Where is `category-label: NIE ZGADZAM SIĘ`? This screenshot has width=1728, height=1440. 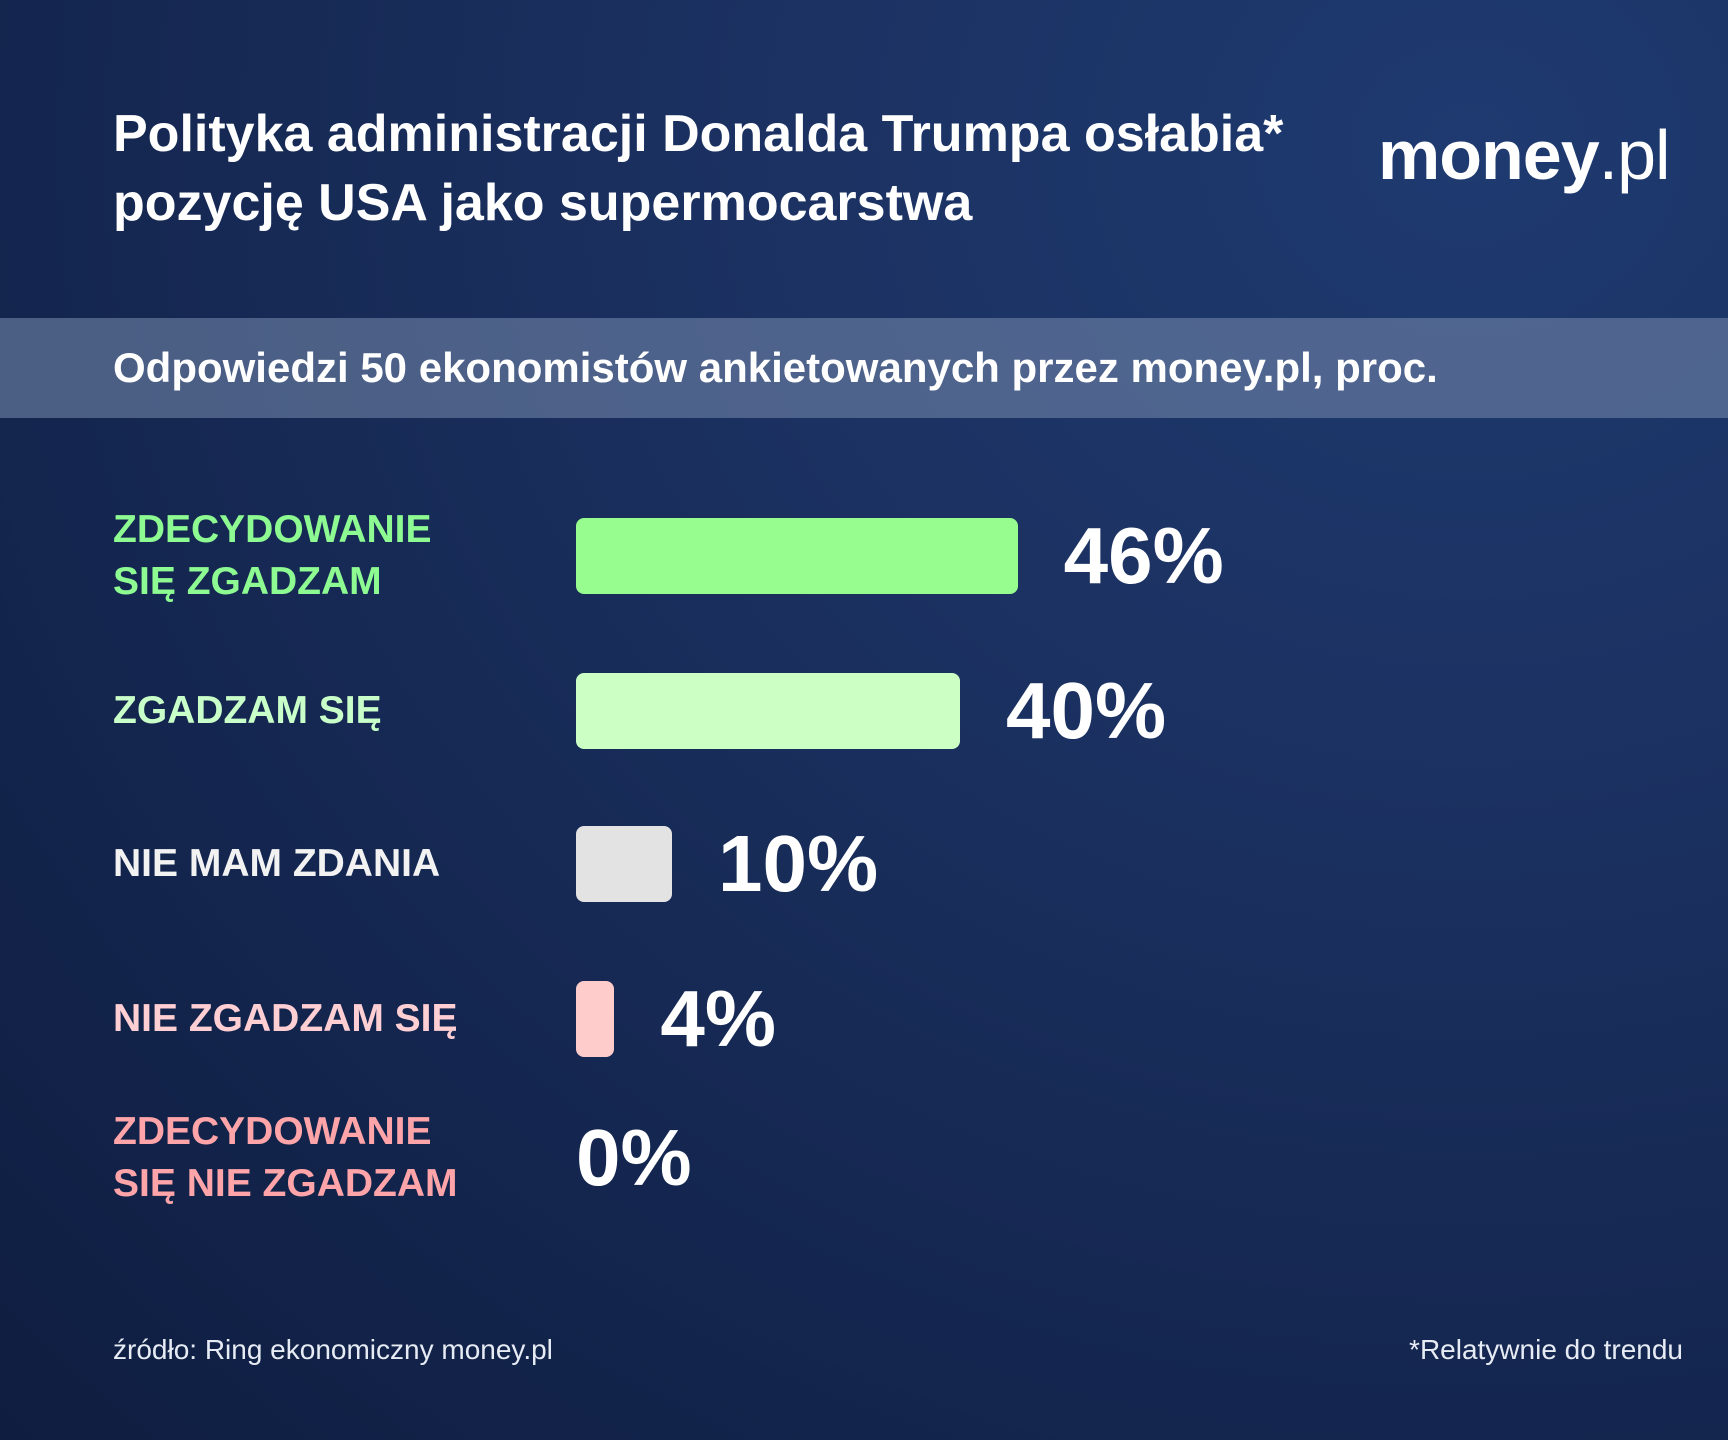
category-label: NIE ZGADZAM SIĘ is located at coordinates (285, 1018).